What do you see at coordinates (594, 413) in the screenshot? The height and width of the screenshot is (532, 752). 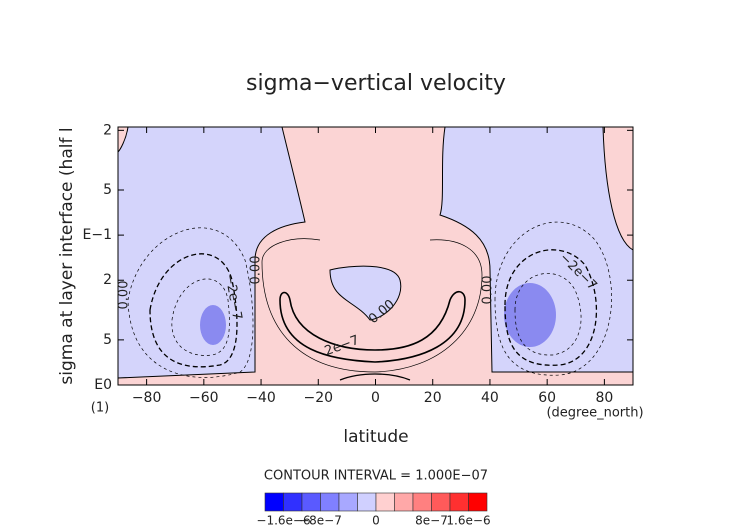 I see `x-units: (degree_north)` at bounding box center [594, 413].